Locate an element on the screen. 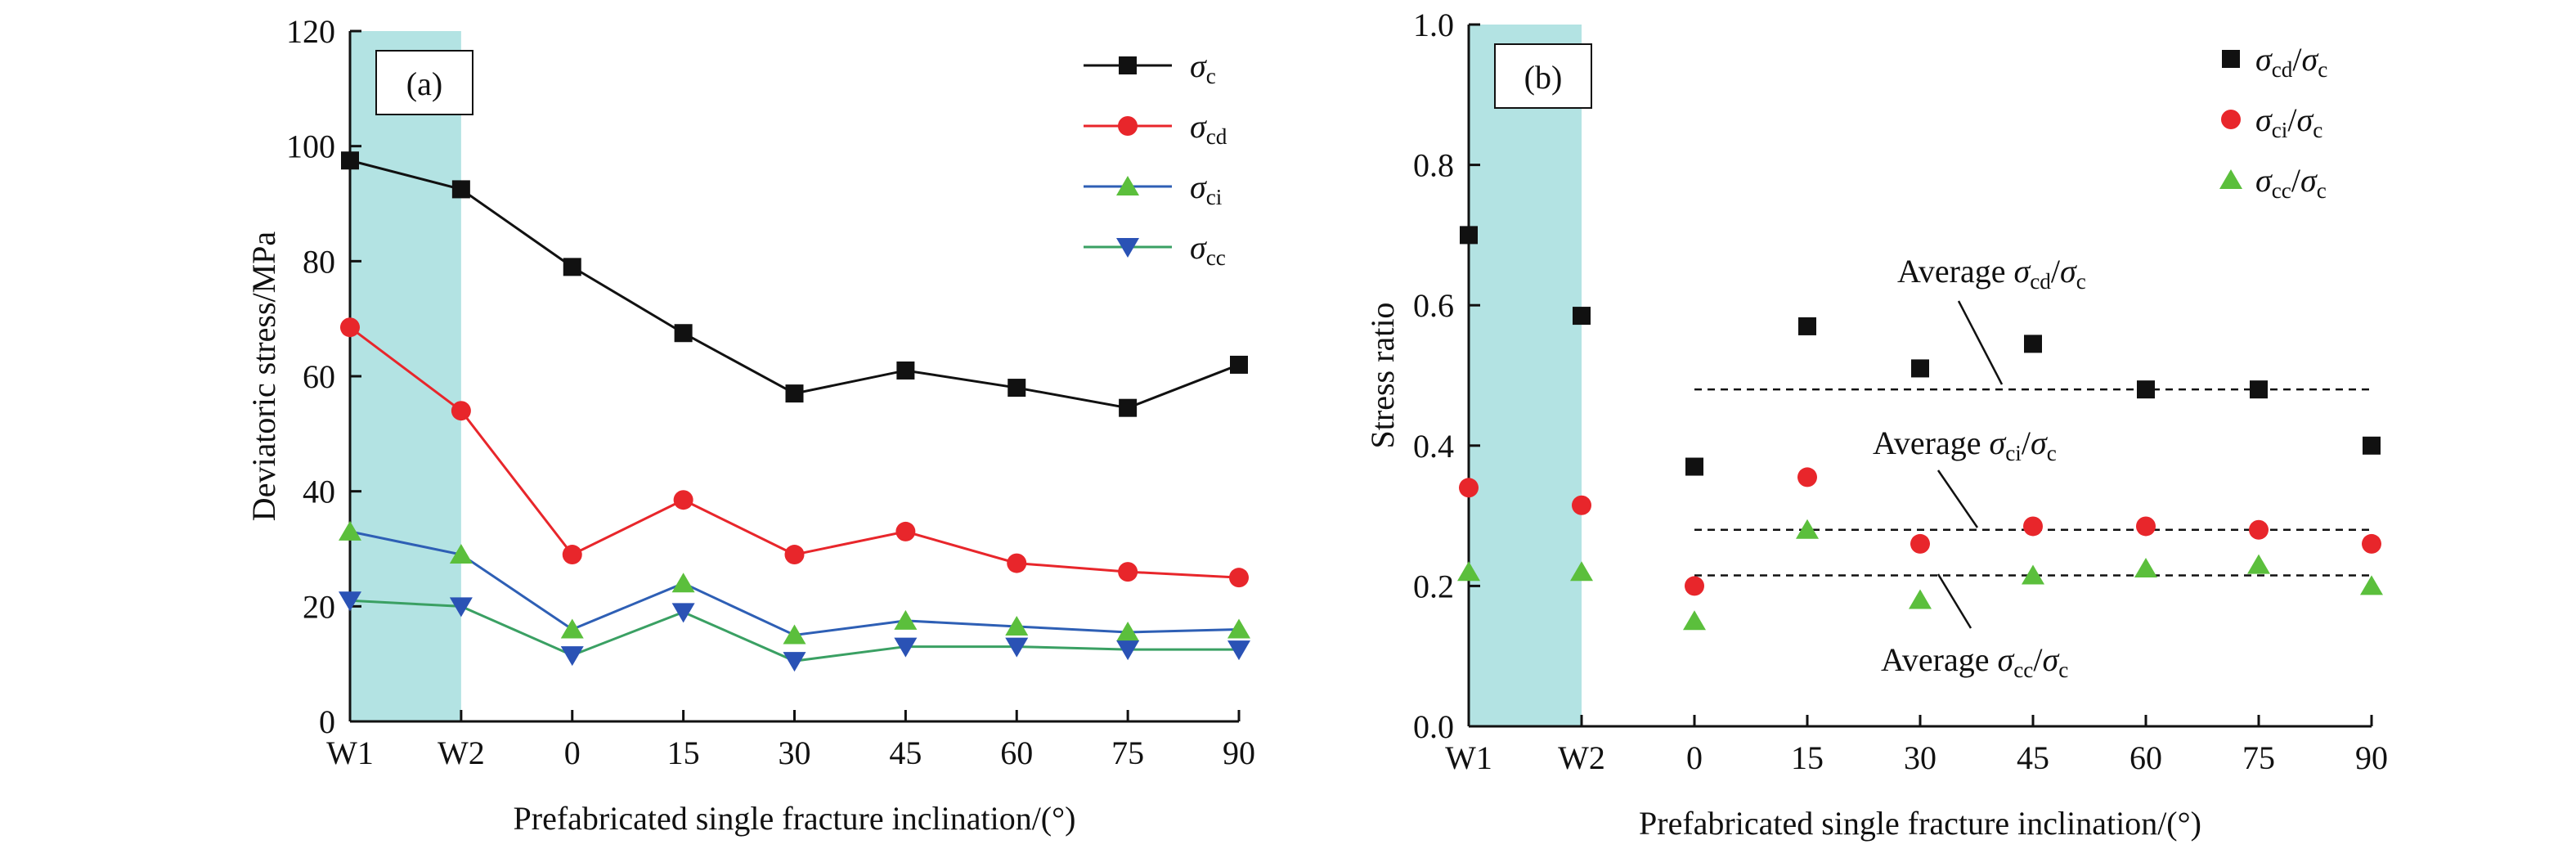 The image size is (2576, 849). label-part: cc is located at coordinates (2282, 190).